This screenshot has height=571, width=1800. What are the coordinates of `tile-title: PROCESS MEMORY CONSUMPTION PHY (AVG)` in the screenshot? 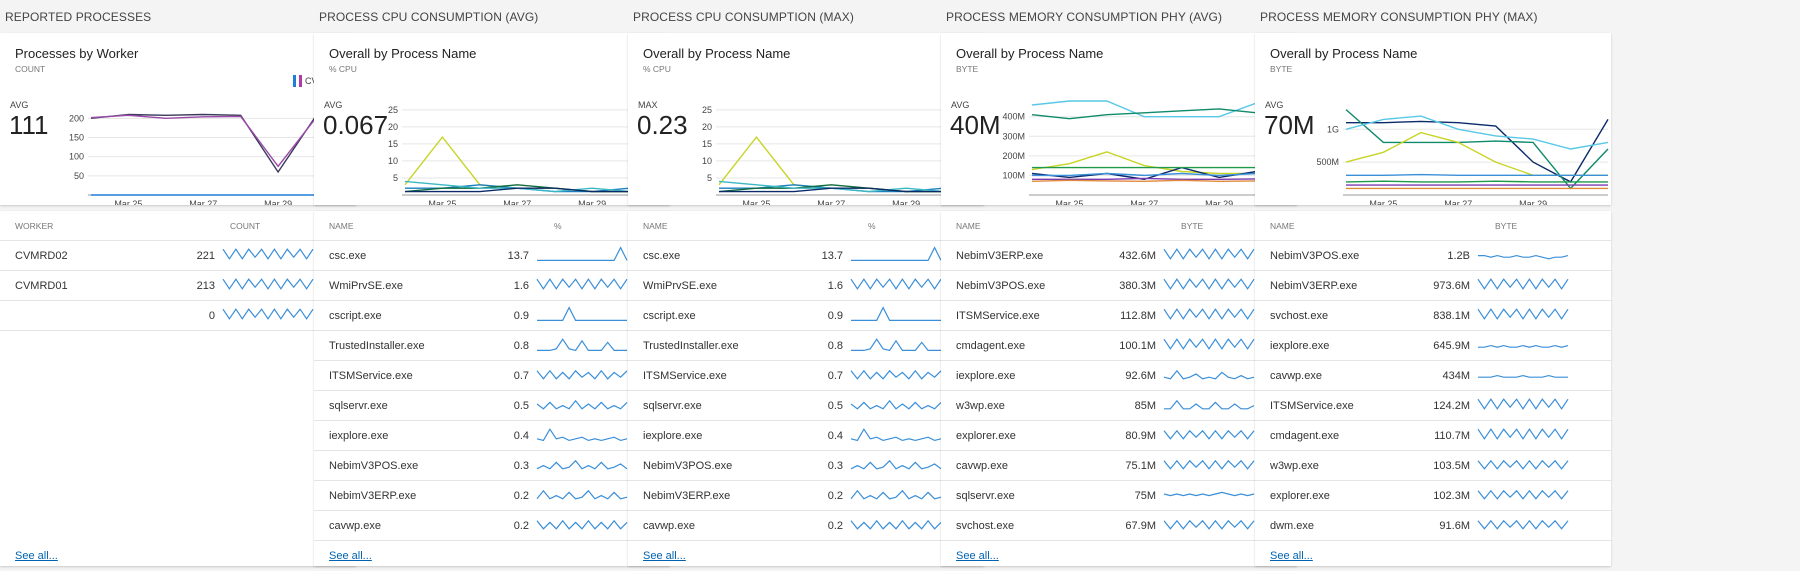 It's located at (1084, 17).